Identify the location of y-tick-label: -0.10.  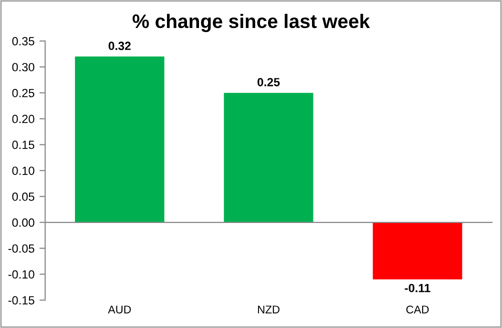
(21, 274).